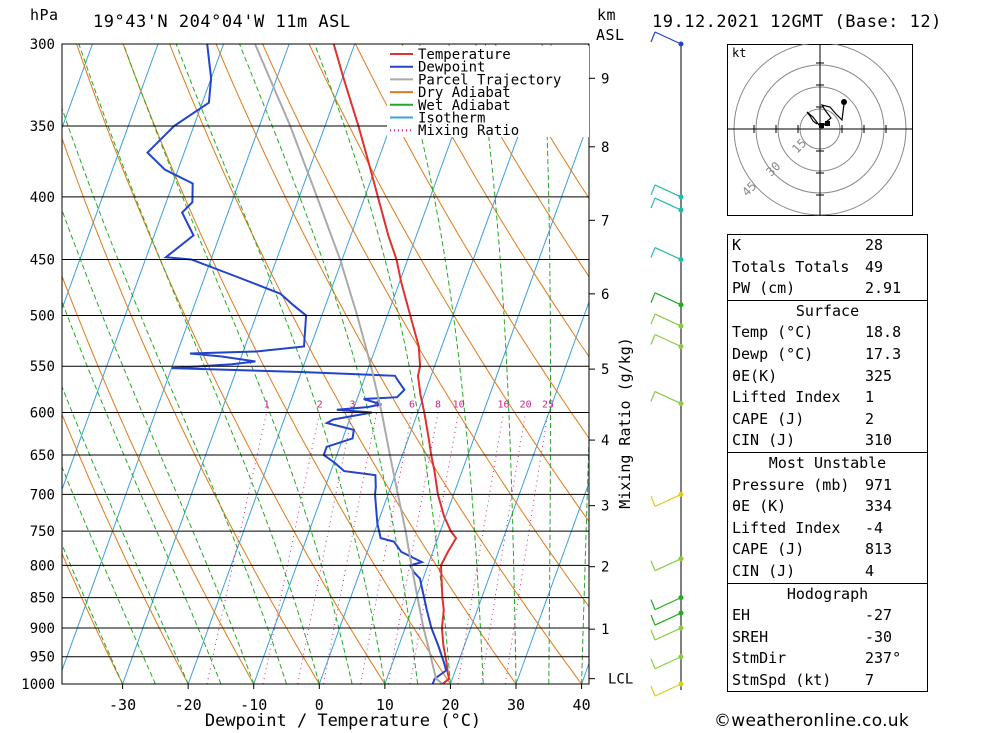 Image resolution: width=1000 pixels, height=733 pixels. Describe the element at coordinates (343, 721) in the screenshot. I see `x-axis-label: Dewpoint / Temperature (°C)` at that location.